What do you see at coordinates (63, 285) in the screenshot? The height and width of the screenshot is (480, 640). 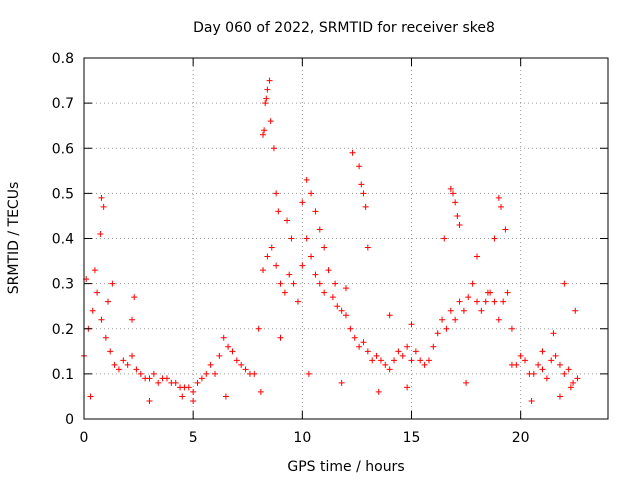 I see `y-tick-label: 0.3` at bounding box center [63, 285].